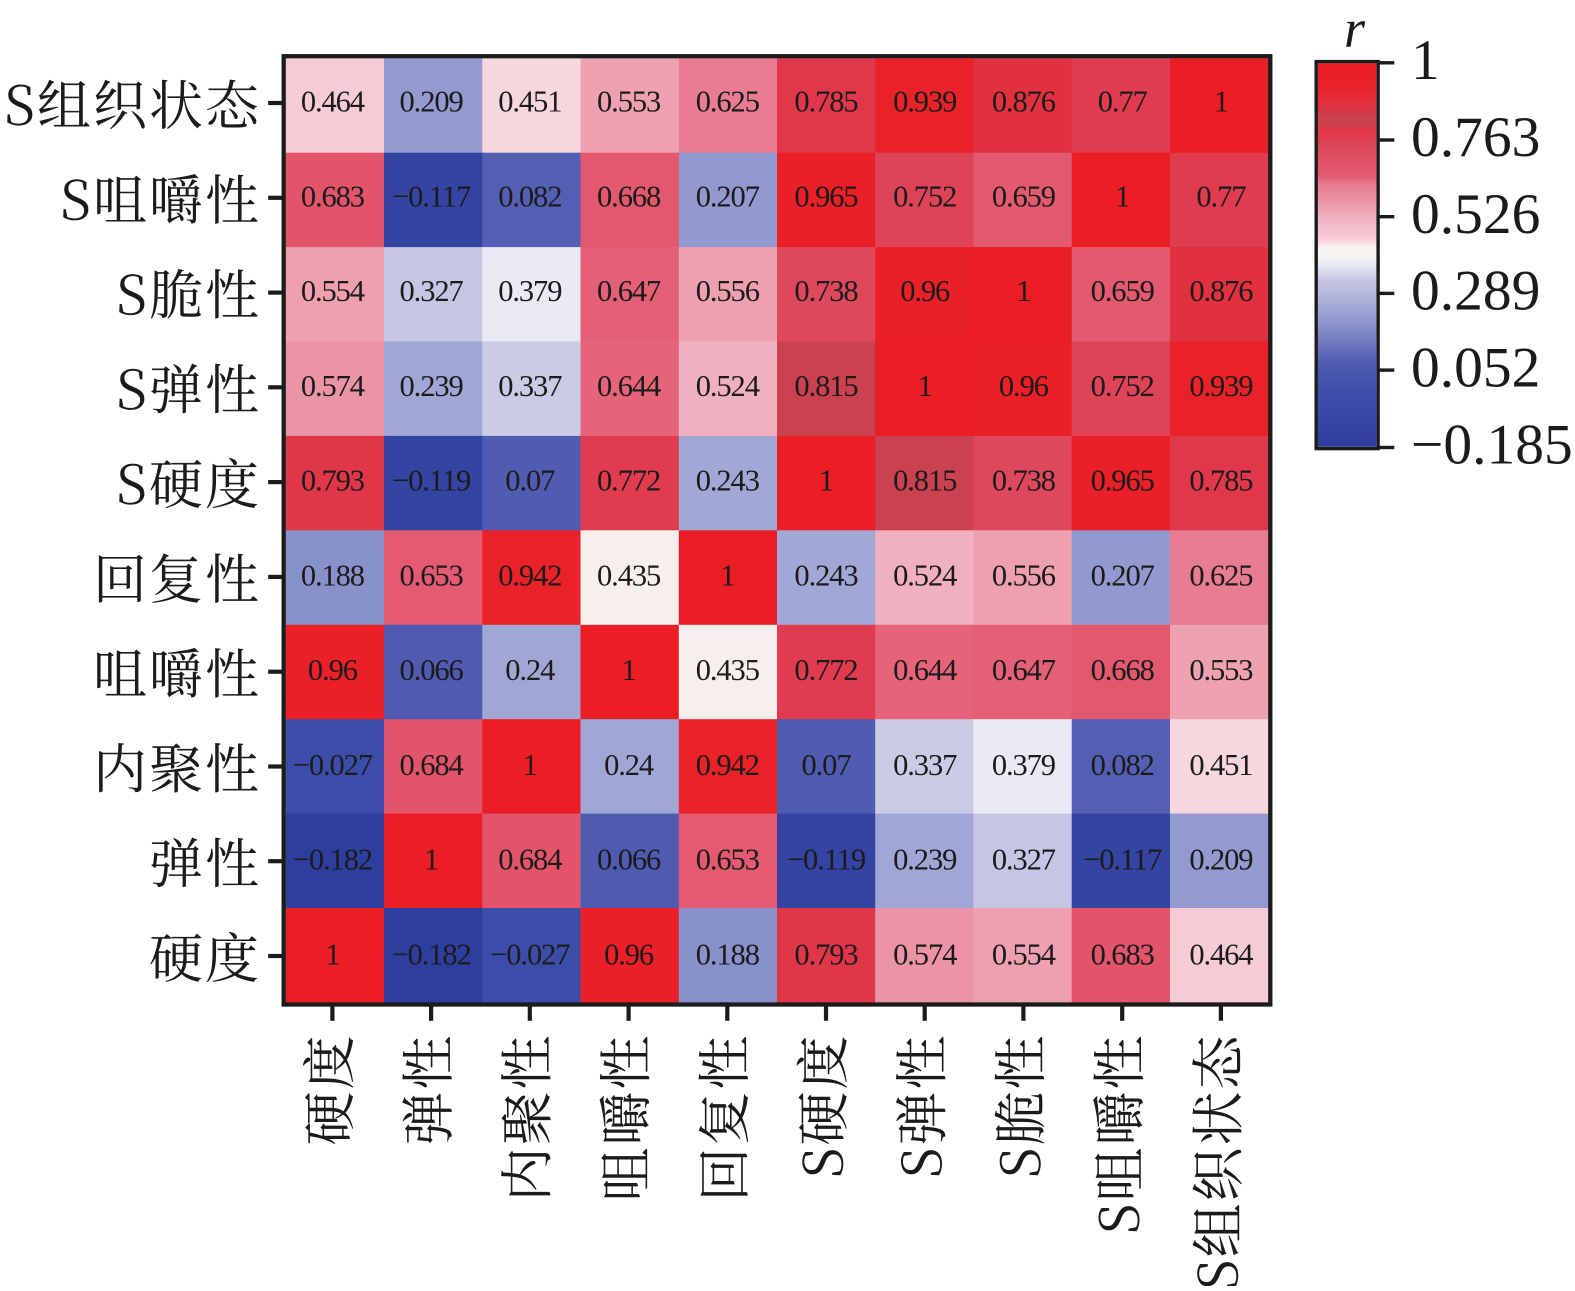  Describe the element at coordinates (530, 955) in the screenshot. I see `svg-text: −0.027` at that location.